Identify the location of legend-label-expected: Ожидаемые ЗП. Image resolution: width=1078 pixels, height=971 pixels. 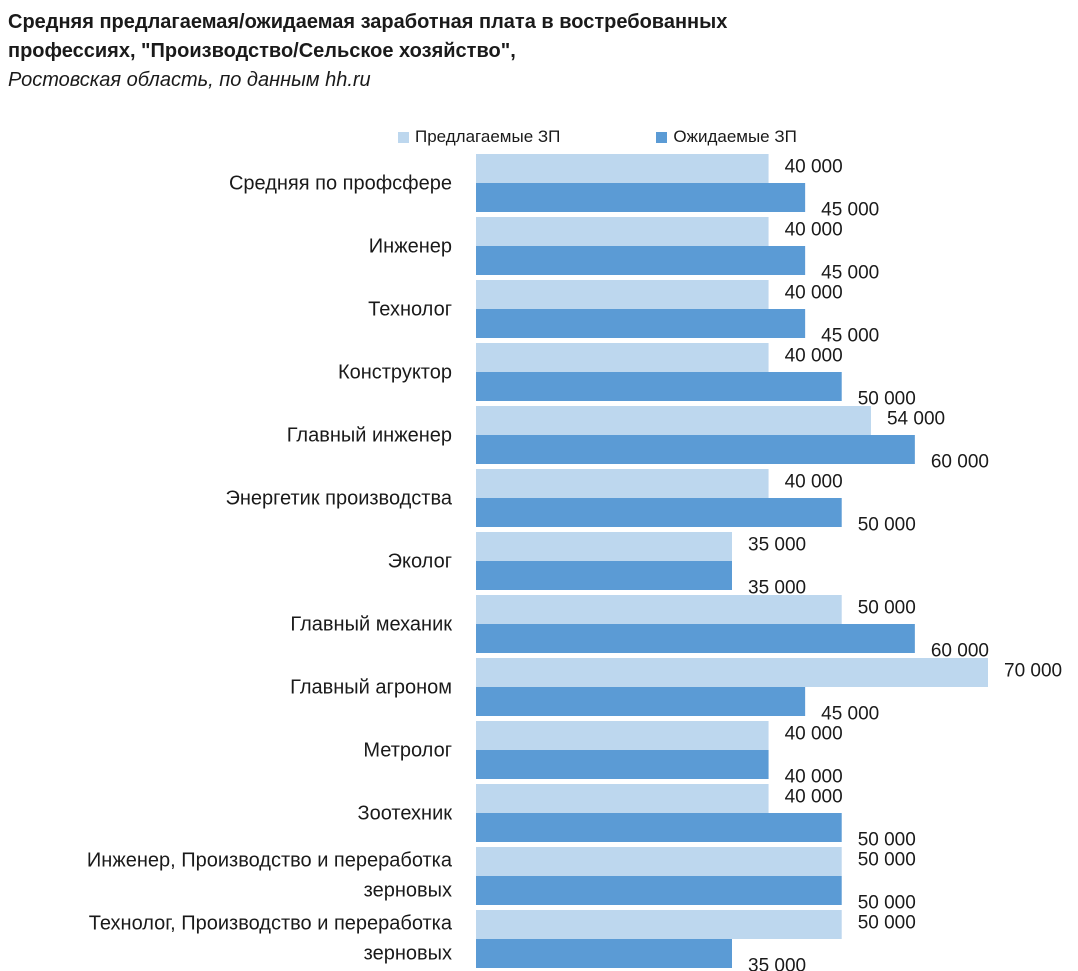
(735, 136).